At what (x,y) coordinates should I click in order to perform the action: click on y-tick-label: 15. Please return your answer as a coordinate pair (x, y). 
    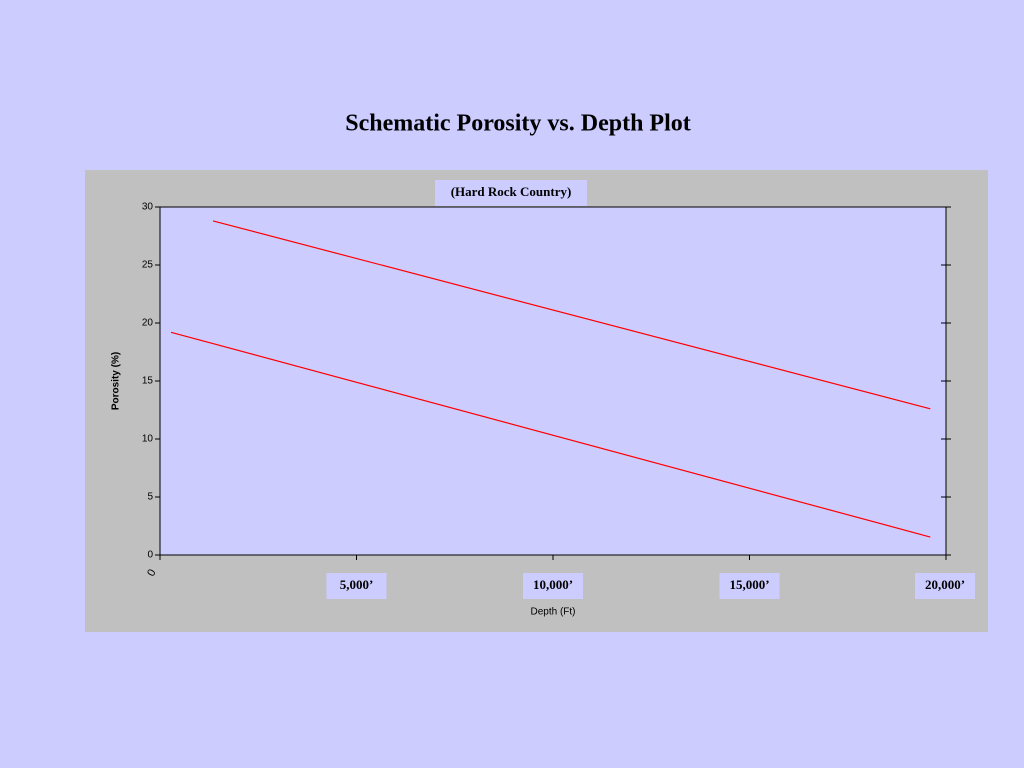
    Looking at the image, I should click on (148, 381).